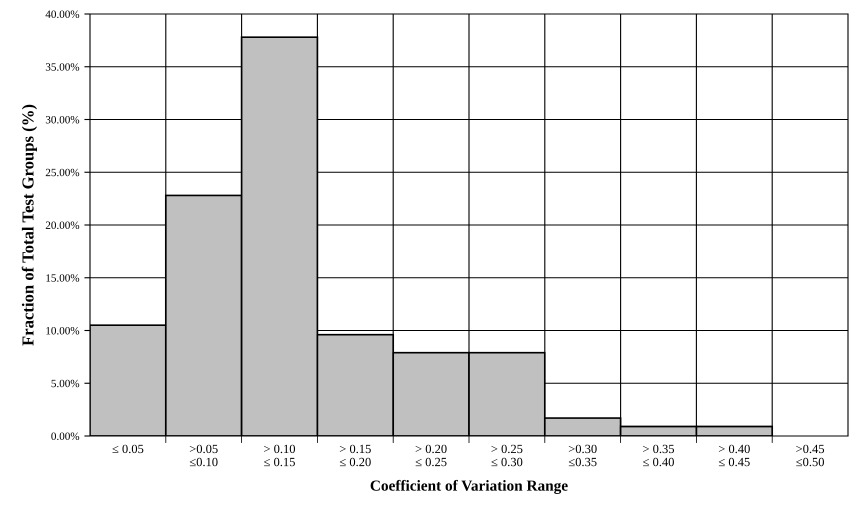  I want to click on y-tick-label: 15.00%, so click(63, 278).